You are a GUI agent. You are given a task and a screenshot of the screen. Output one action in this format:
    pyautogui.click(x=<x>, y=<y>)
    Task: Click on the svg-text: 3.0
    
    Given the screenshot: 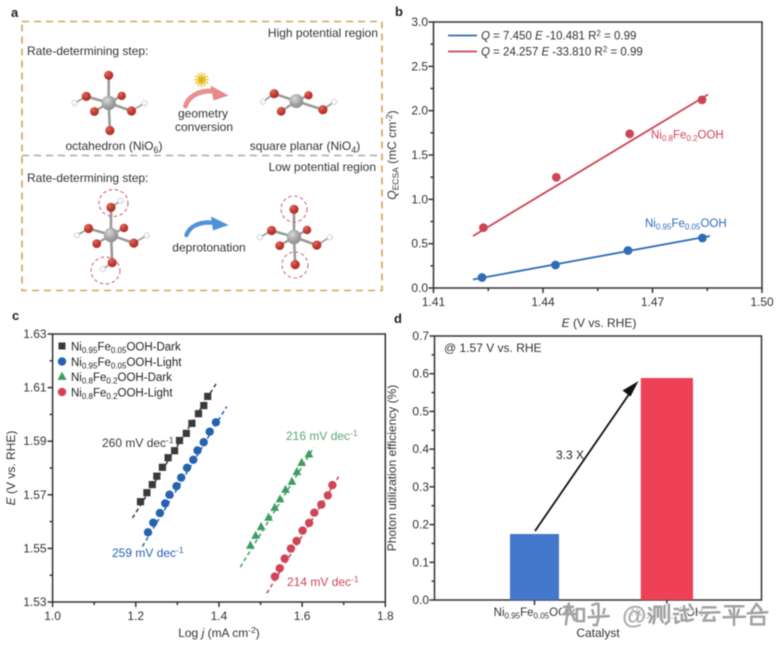 What is the action you would take?
    pyautogui.click(x=419, y=22)
    